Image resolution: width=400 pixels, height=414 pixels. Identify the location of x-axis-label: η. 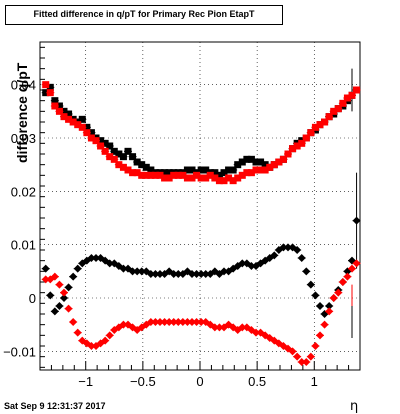
(354, 406).